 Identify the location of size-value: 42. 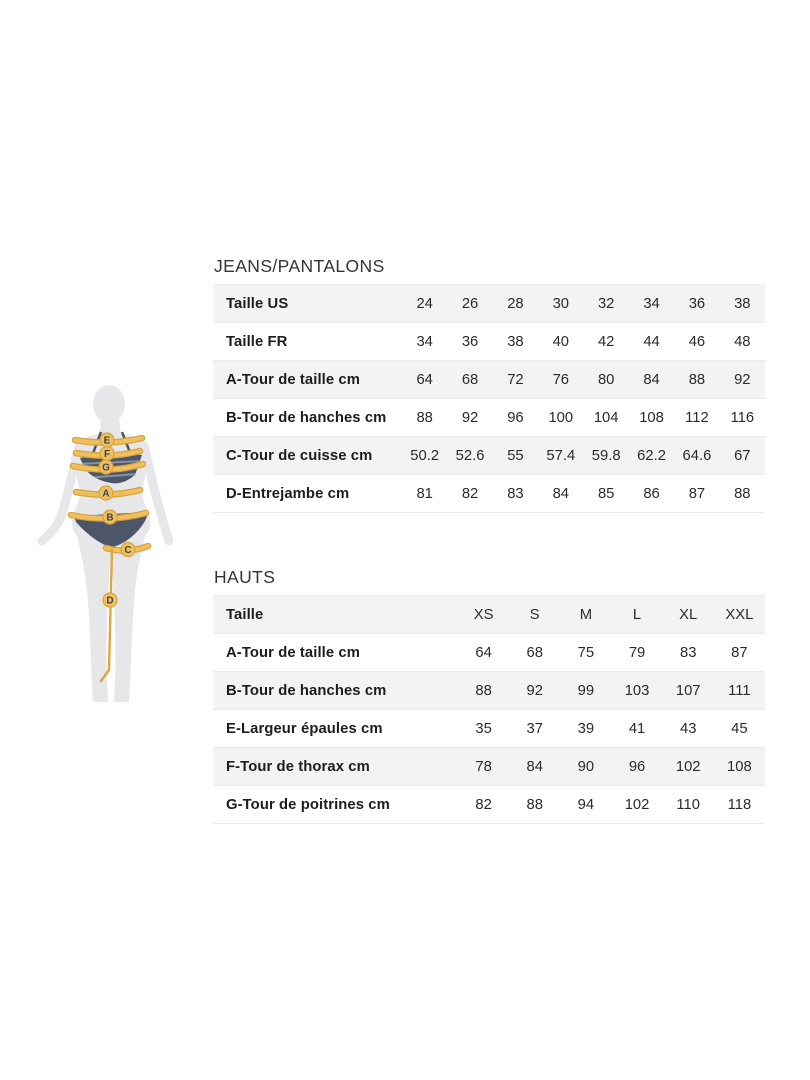
(606, 341).